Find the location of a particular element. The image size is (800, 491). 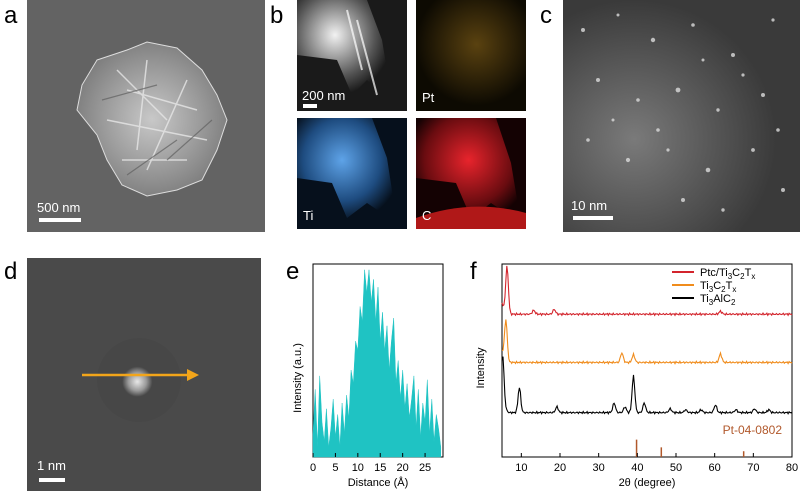

line-profile-chart: Intensity (a.u.) 0 5 10 15 20 25 Distance (Å) is located at coordinates (368, 376).